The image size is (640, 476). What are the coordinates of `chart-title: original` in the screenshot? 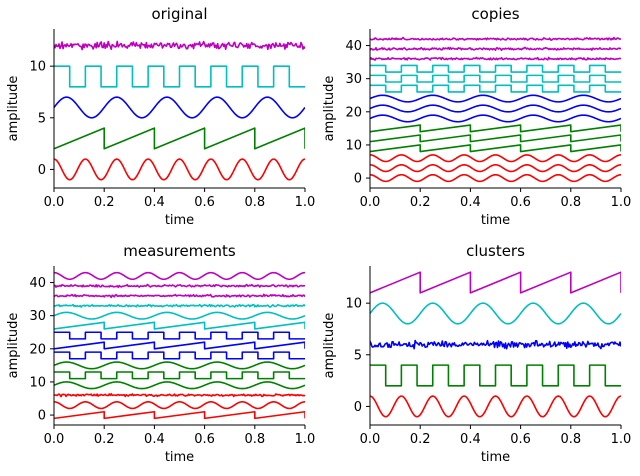 It's located at (179, 14).